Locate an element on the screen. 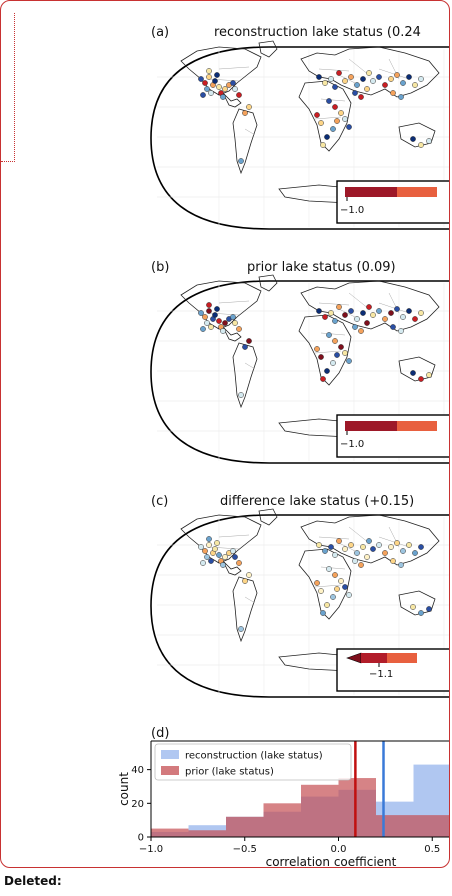 The image size is (452, 896). legend-entry: prior (lake status) is located at coordinates (229, 772).